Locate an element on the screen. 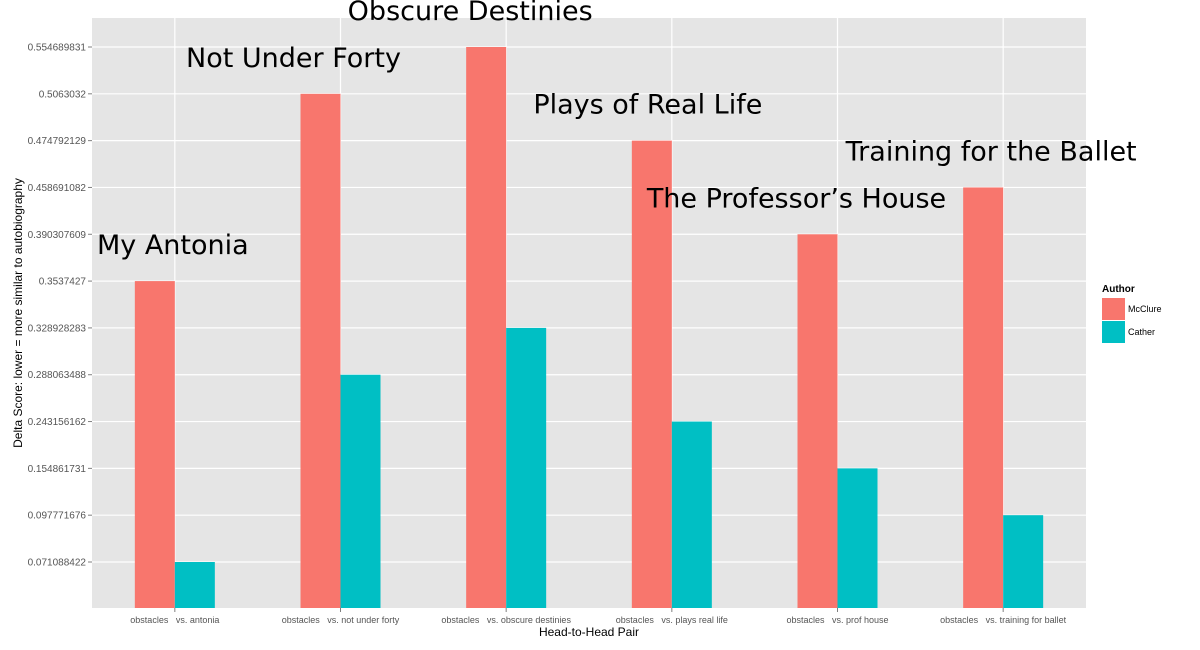 The height and width of the screenshot is (650, 1200). y-tick-label: 0.328928283 is located at coordinates (57, 328).